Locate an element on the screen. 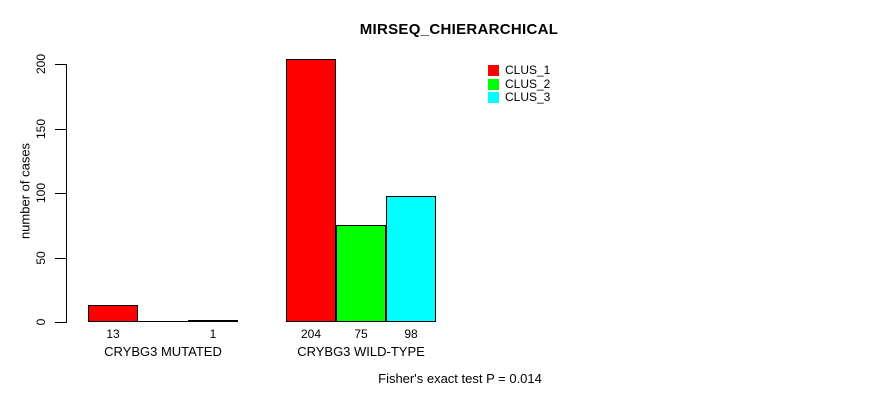 The image size is (890, 400). y-tick-label: 200 is located at coordinates (41, 64).